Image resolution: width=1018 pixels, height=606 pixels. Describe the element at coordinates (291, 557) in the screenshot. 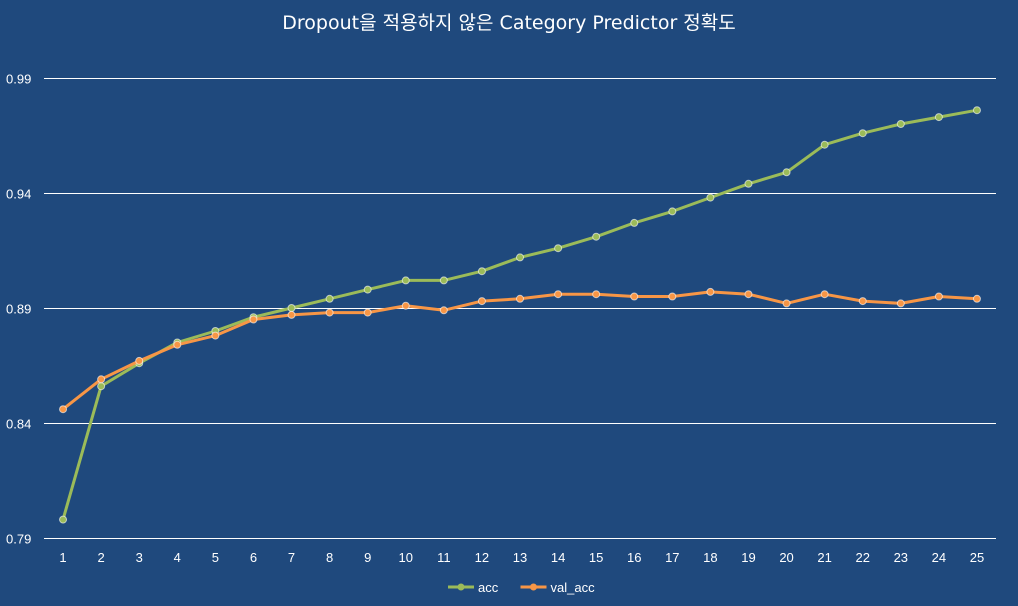

I see `x-tick-label: 7` at that location.